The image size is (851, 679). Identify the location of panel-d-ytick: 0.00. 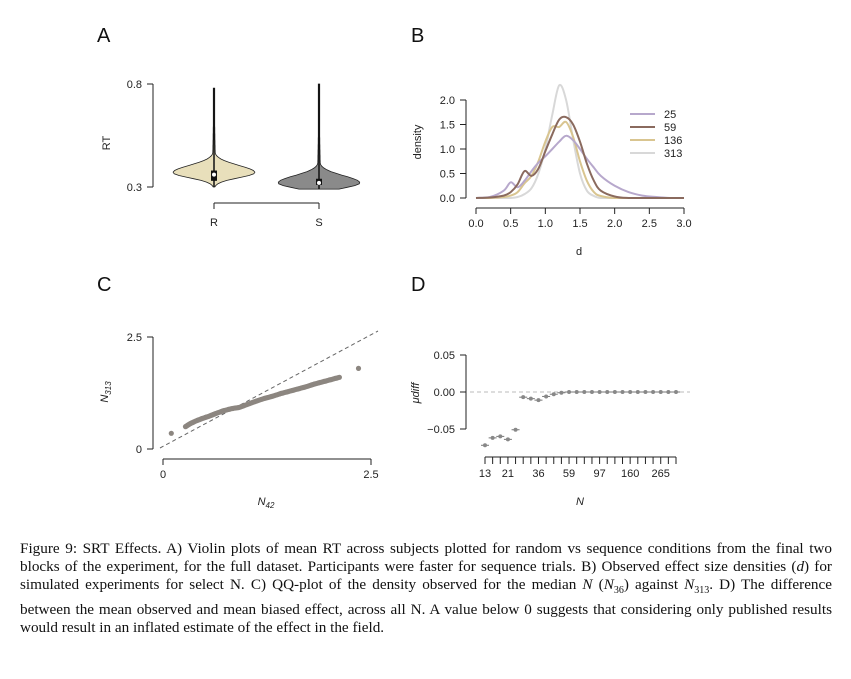
(444, 393).